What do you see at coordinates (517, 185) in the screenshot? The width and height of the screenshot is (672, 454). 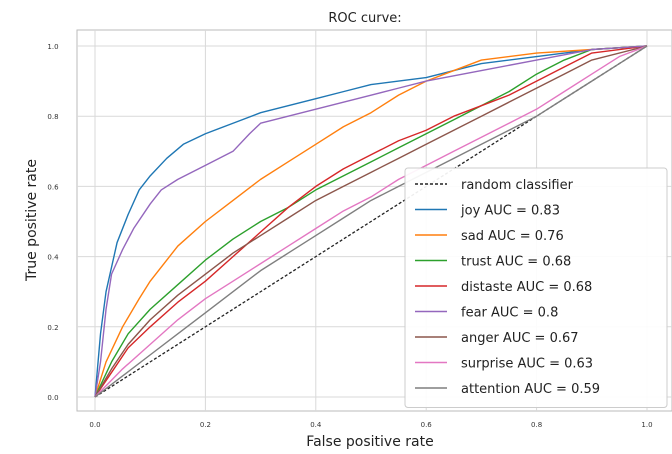 I see `legend-label: random classifier` at bounding box center [517, 185].